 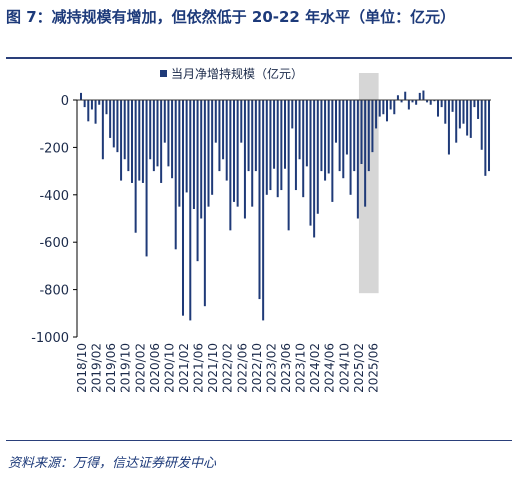 What do you see at coordinates (368, 183) in the screenshot?
I see `highlight-band` at bounding box center [368, 183].